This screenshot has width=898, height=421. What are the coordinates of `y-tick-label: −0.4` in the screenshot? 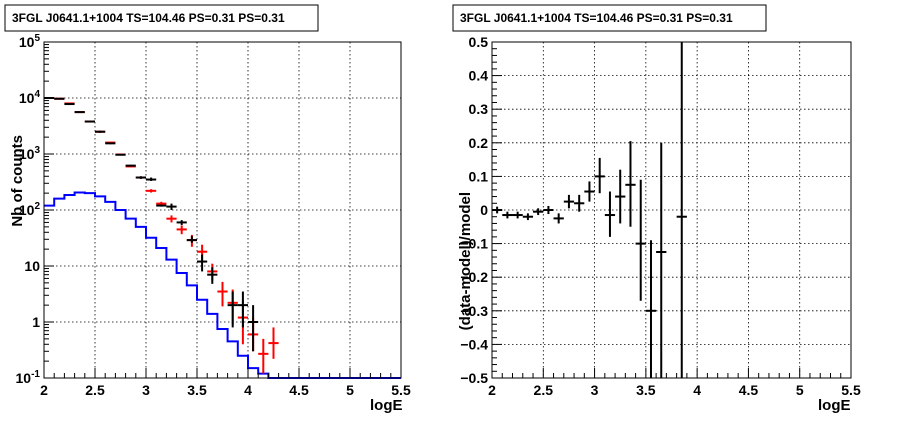 It's located at (474, 344).